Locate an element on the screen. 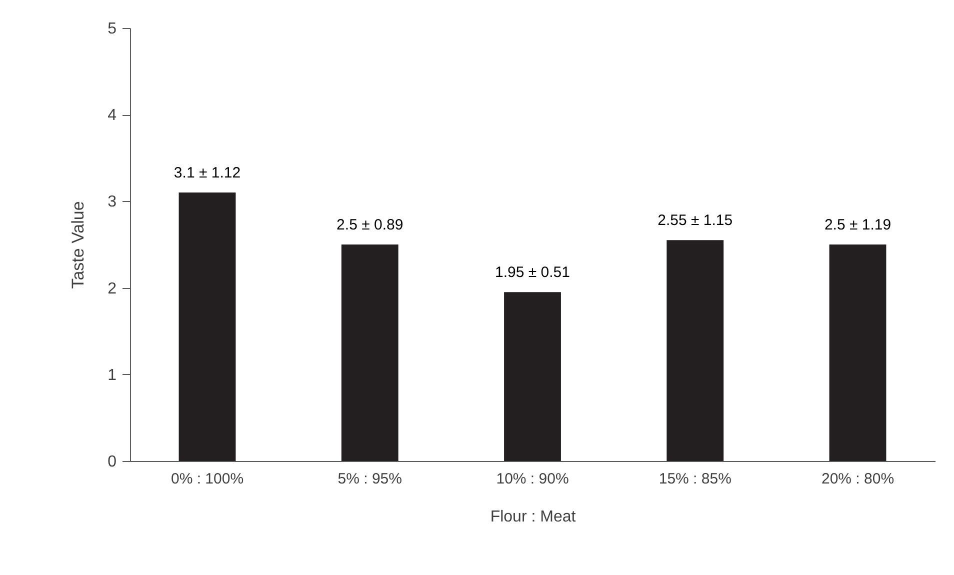 The height and width of the screenshot is (575, 954). y-tick-label: 3 is located at coordinates (112, 202).